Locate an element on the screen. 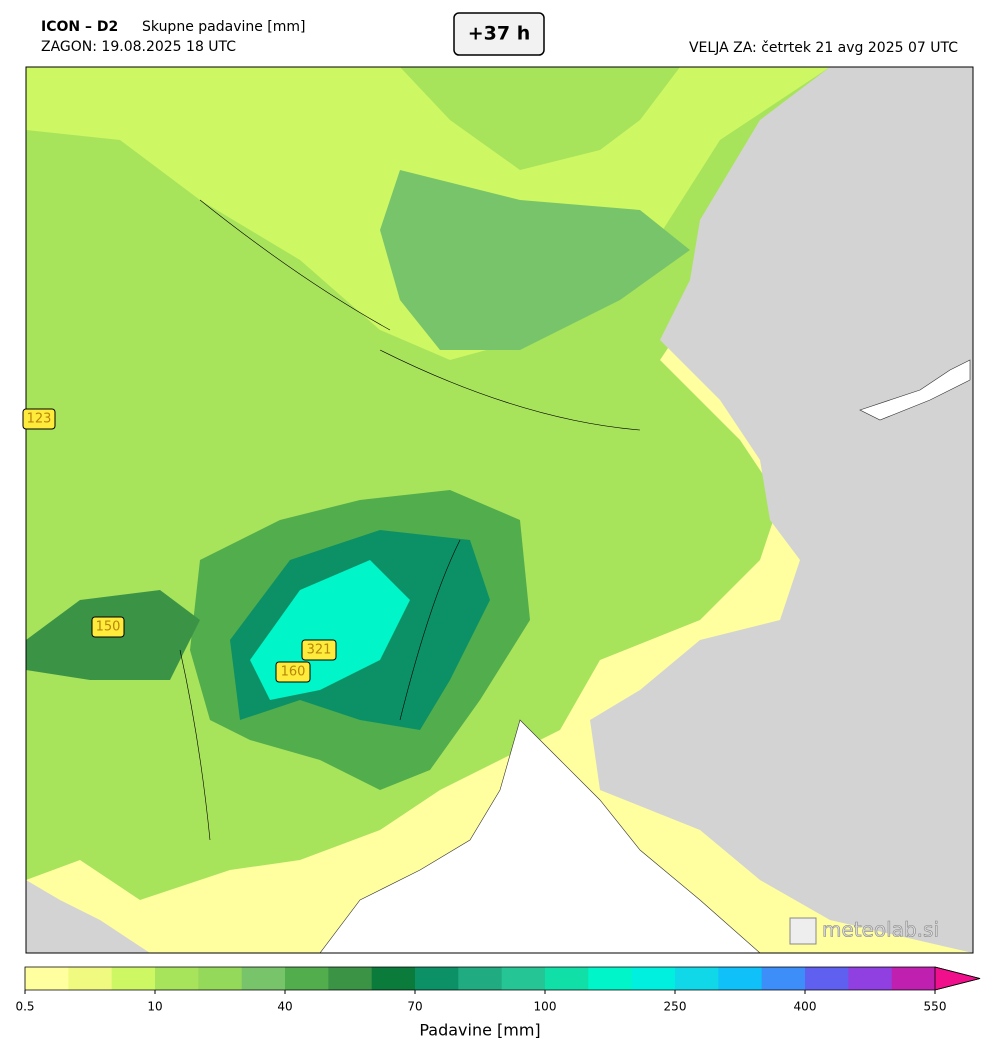 This screenshot has height=1058, width=993. colorbar: 0.5 10 40 70 100 250 400 550 is located at coordinates (498, 990).